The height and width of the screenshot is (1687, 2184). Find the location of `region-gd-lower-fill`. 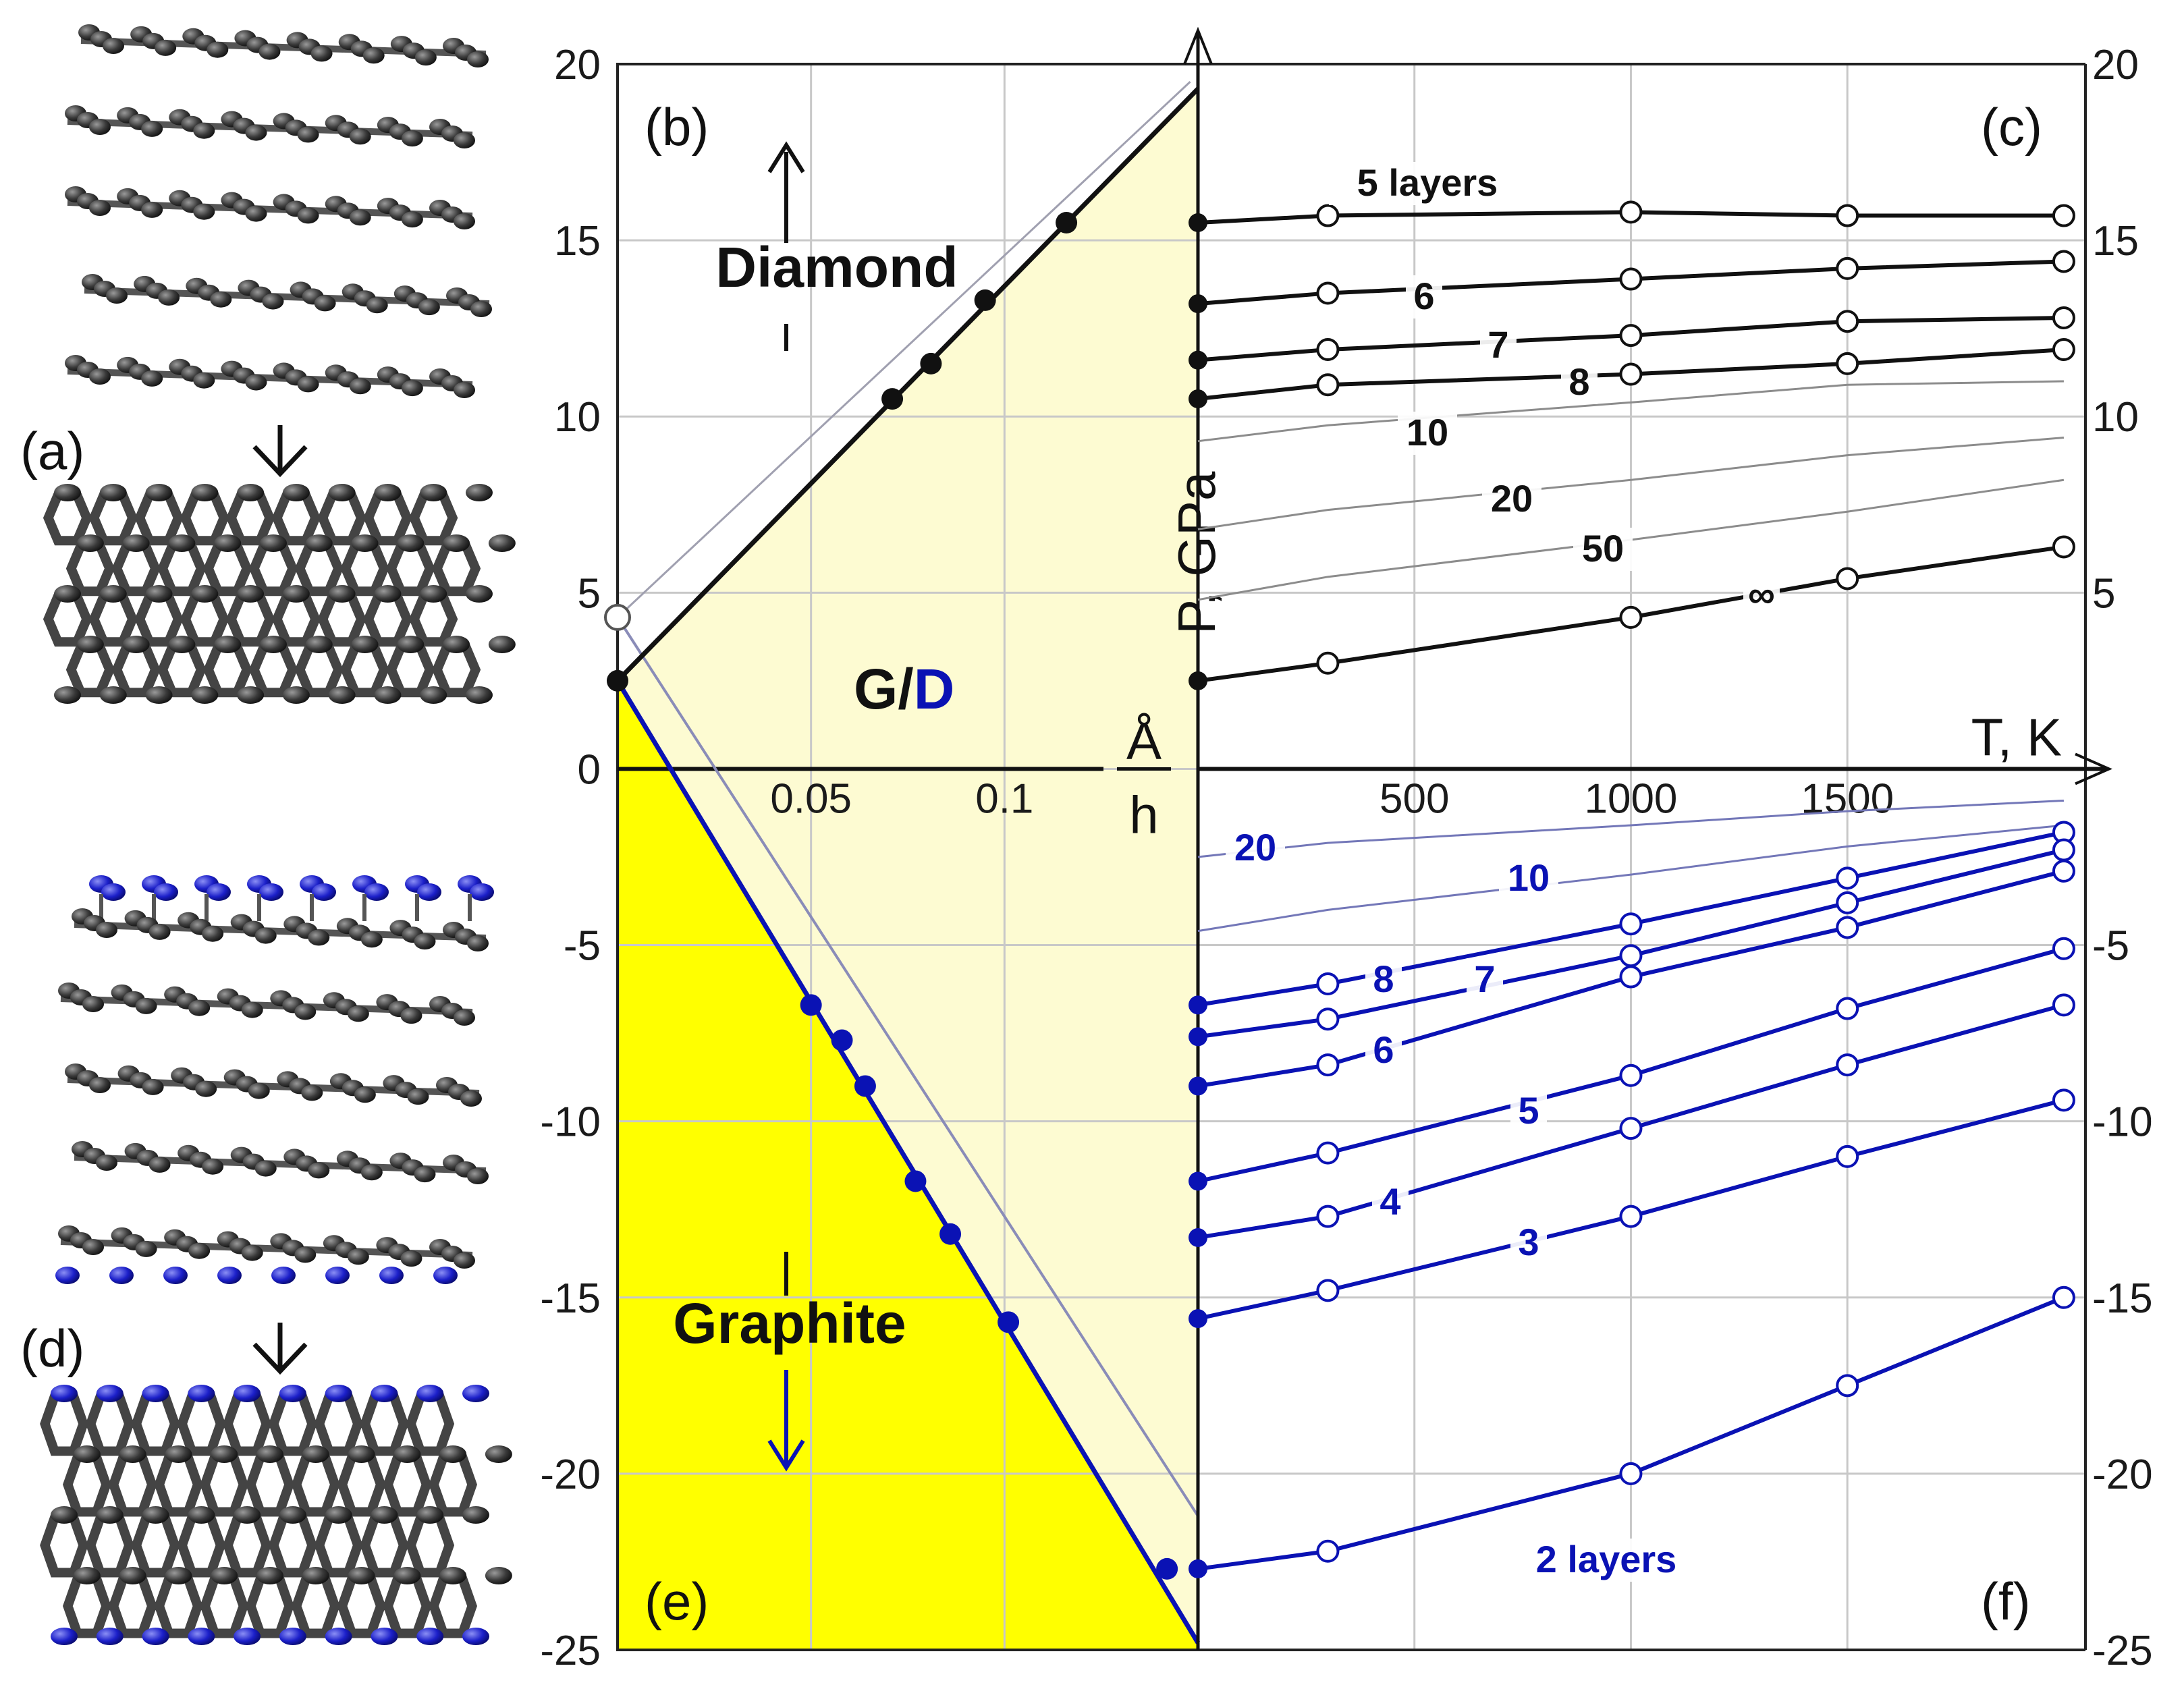

region-gd-lower-fill is located at coordinates (908, 1206).